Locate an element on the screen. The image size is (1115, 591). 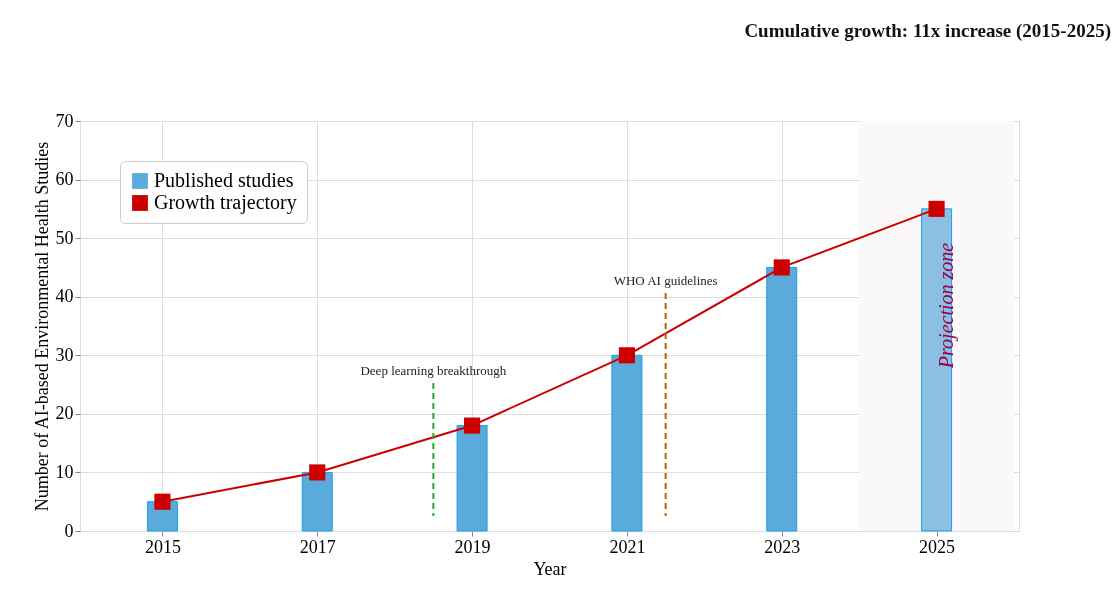
legend-label: Growth trajectory is located at coordinates (225, 202).